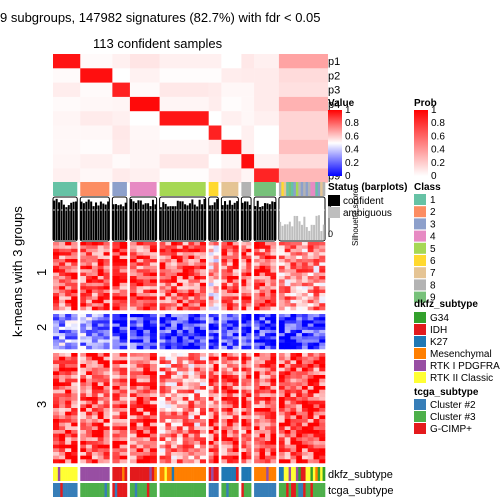 This screenshot has height=504, width=504. Describe the element at coordinates (334, 212) in the screenshot. I see `status-legend-swatch` at that location.